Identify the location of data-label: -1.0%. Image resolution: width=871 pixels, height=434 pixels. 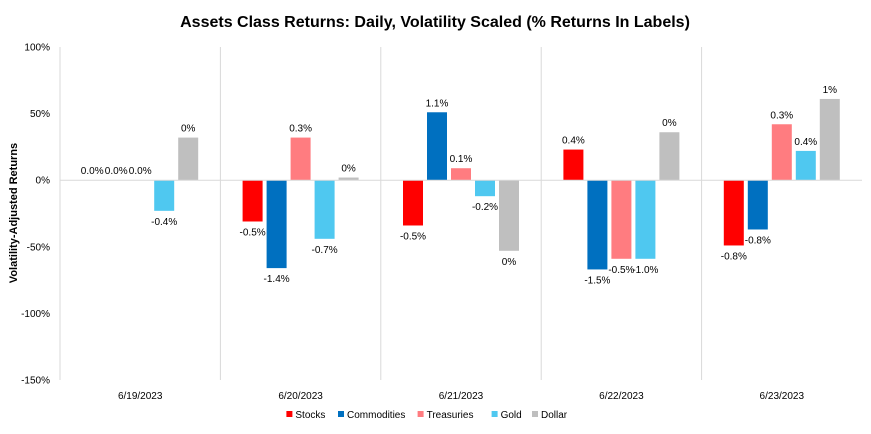
(645, 270).